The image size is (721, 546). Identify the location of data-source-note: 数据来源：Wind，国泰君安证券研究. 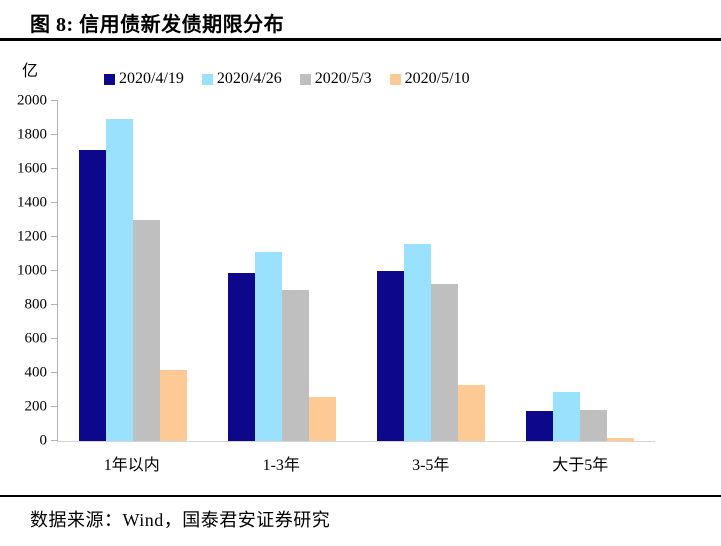
(180, 520).